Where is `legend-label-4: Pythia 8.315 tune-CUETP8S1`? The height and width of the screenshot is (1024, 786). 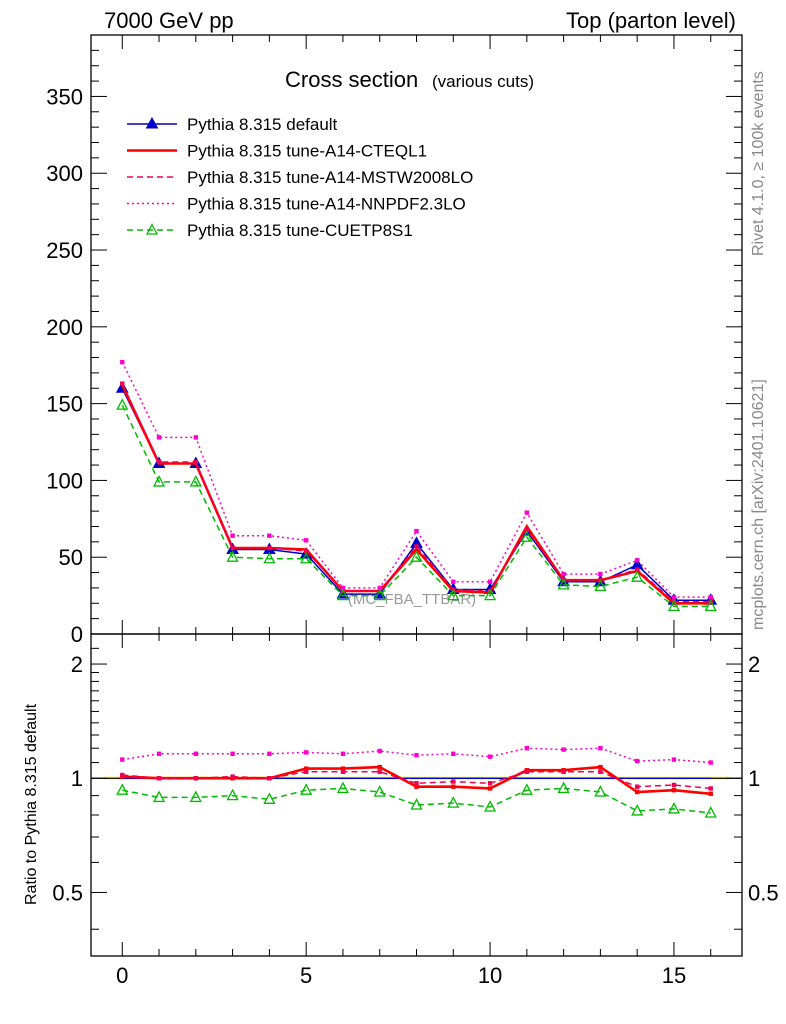 legend-label-4: Pythia 8.315 tune-CUETP8S1 is located at coordinates (300, 230).